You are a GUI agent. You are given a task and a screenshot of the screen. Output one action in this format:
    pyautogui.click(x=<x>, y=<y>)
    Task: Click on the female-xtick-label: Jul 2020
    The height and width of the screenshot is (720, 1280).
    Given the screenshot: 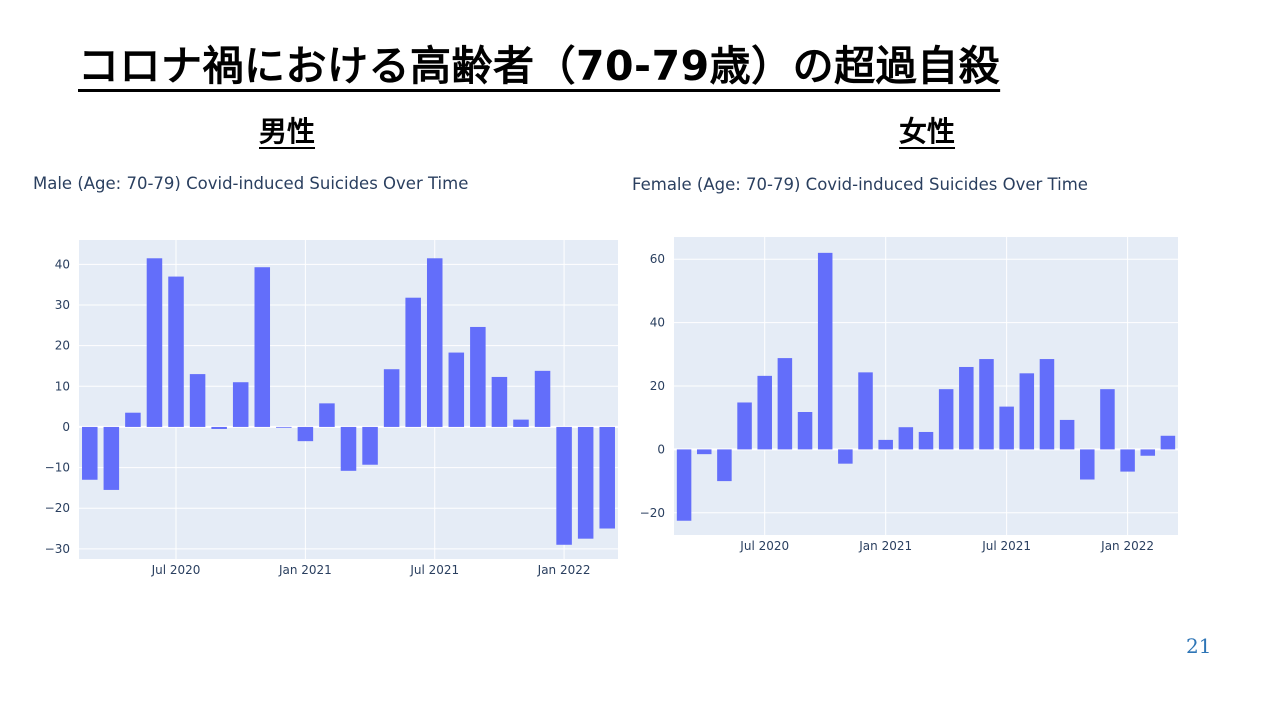 What is the action you would take?
    pyautogui.click(x=764, y=546)
    